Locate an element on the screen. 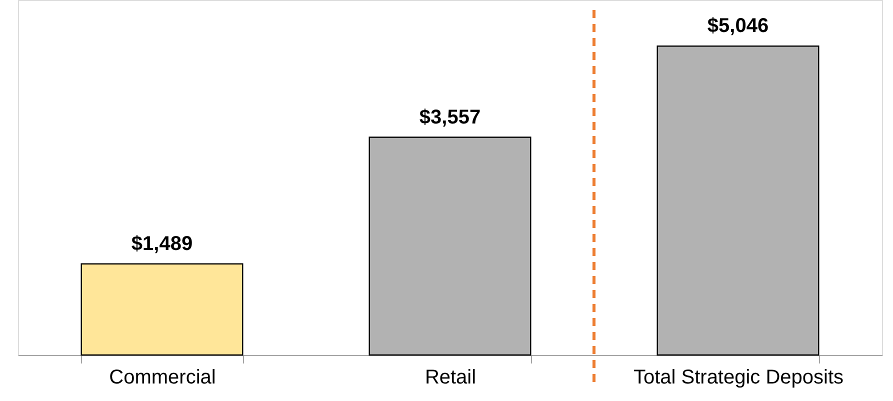 The height and width of the screenshot is (401, 893). data-label: $3,557 is located at coordinates (450, 117).